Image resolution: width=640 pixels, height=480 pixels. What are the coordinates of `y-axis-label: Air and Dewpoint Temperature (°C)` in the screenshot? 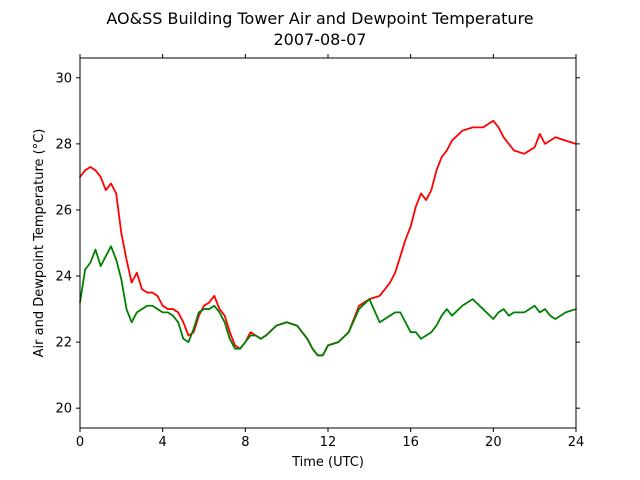 It's located at (39, 243).